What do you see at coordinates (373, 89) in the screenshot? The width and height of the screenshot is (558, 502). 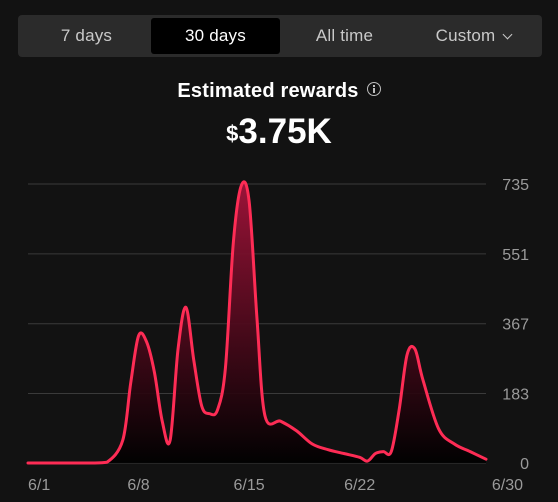 I see `info-icon` at bounding box center [373, 89].